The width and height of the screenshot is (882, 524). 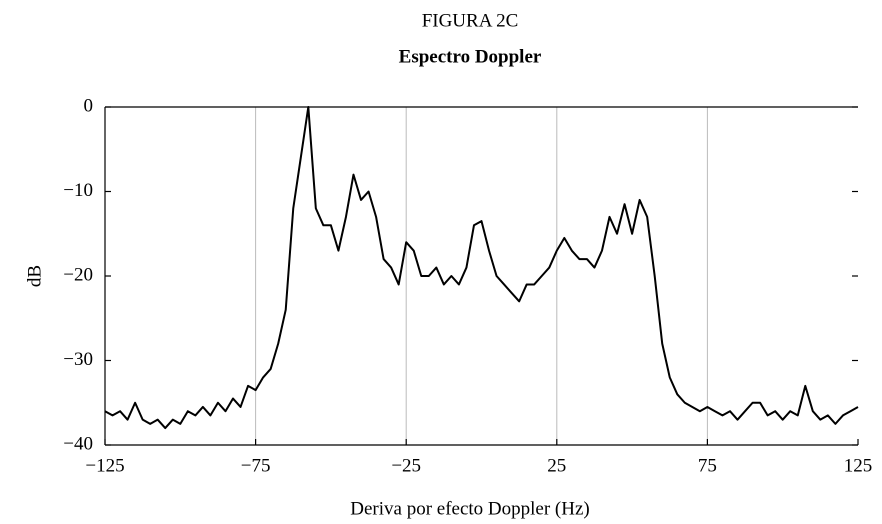 I want to click on y-tick-label: −10, so click(x=78, y=190).